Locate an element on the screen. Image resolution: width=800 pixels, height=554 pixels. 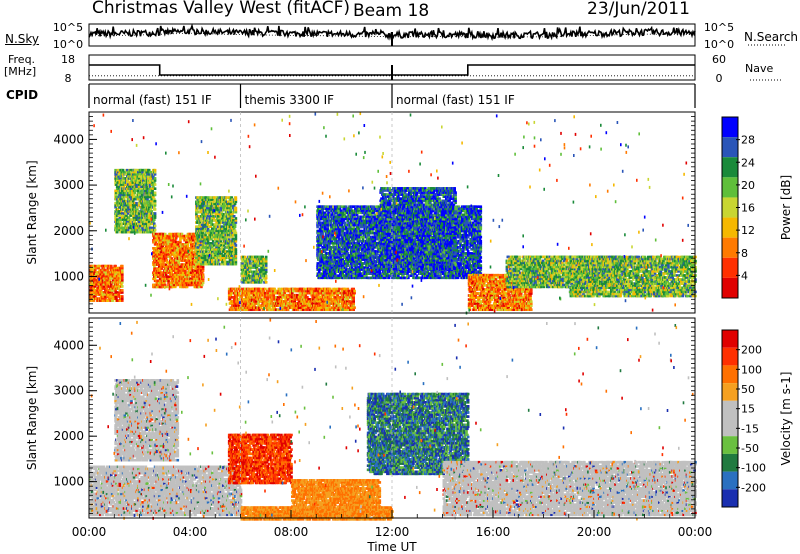
noise-left-tick-bottom: 10^0 is located at coordinates (68, 44).